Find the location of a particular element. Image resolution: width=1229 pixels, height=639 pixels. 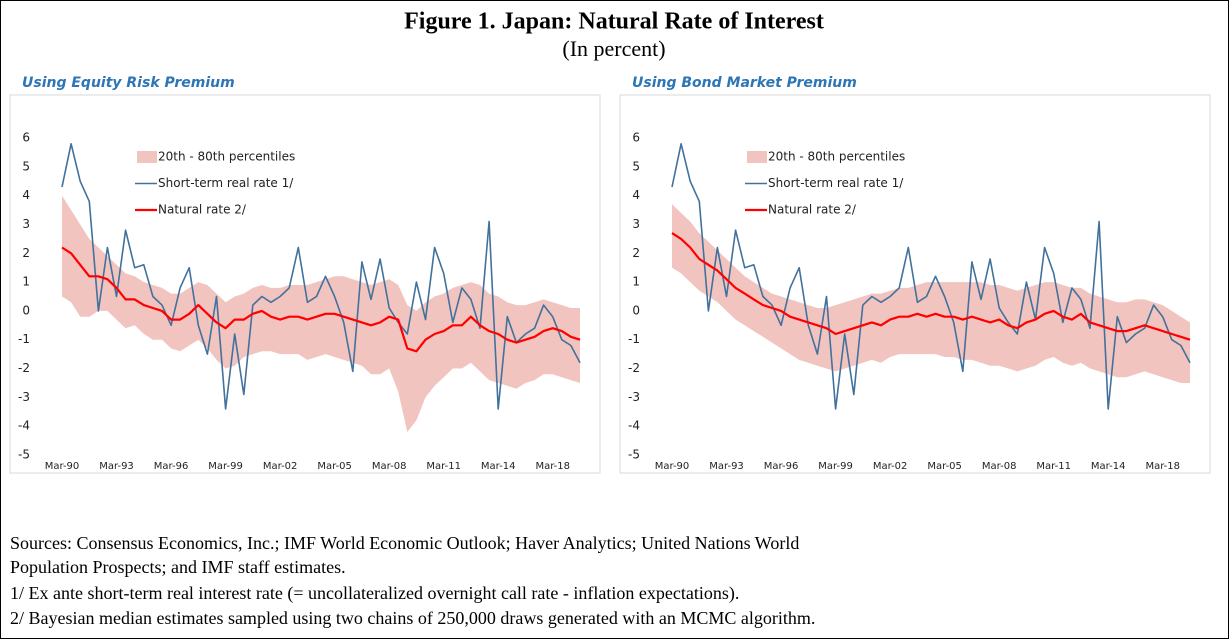

chart-title: Using Equity Risk Premium is located at coordinates (128, 83).